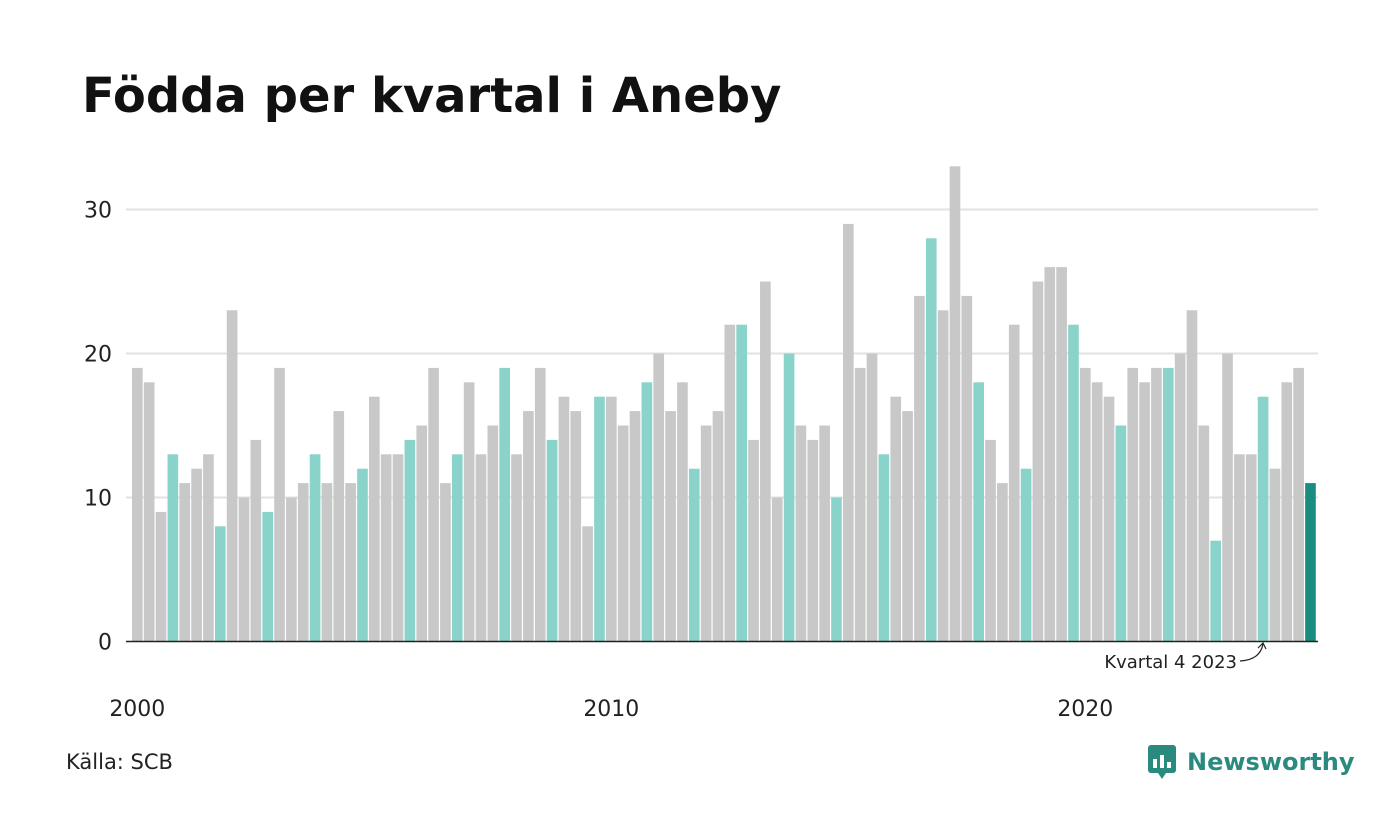 This screenshot has width=1400, height=840. I want to click on x-tick-label: 2010, so click(611, 709).